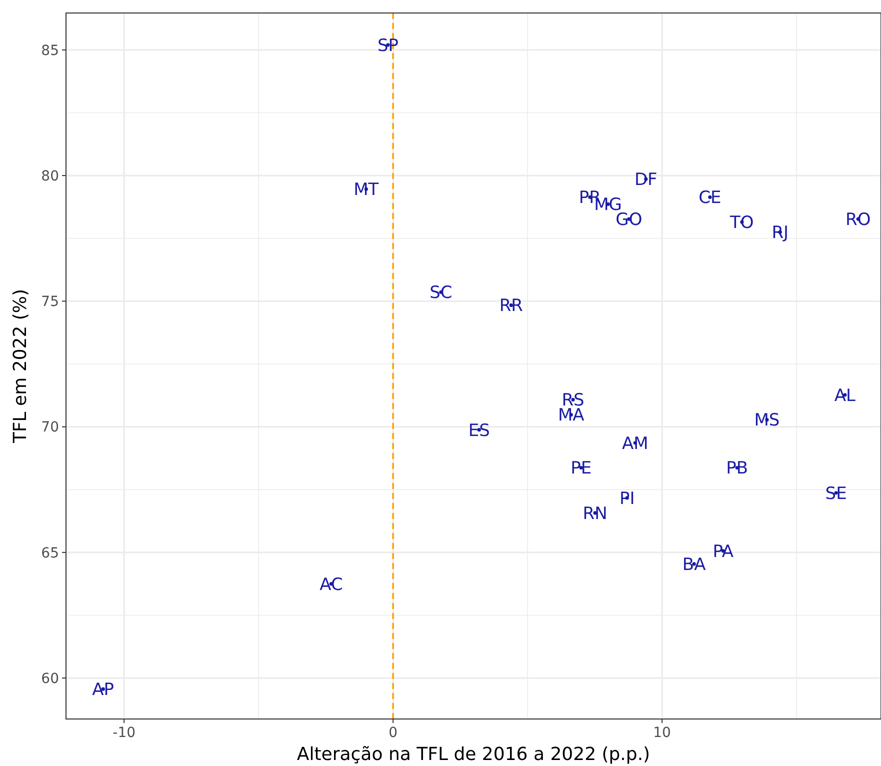  I want to click on data-label: RO, so click(858, 220).